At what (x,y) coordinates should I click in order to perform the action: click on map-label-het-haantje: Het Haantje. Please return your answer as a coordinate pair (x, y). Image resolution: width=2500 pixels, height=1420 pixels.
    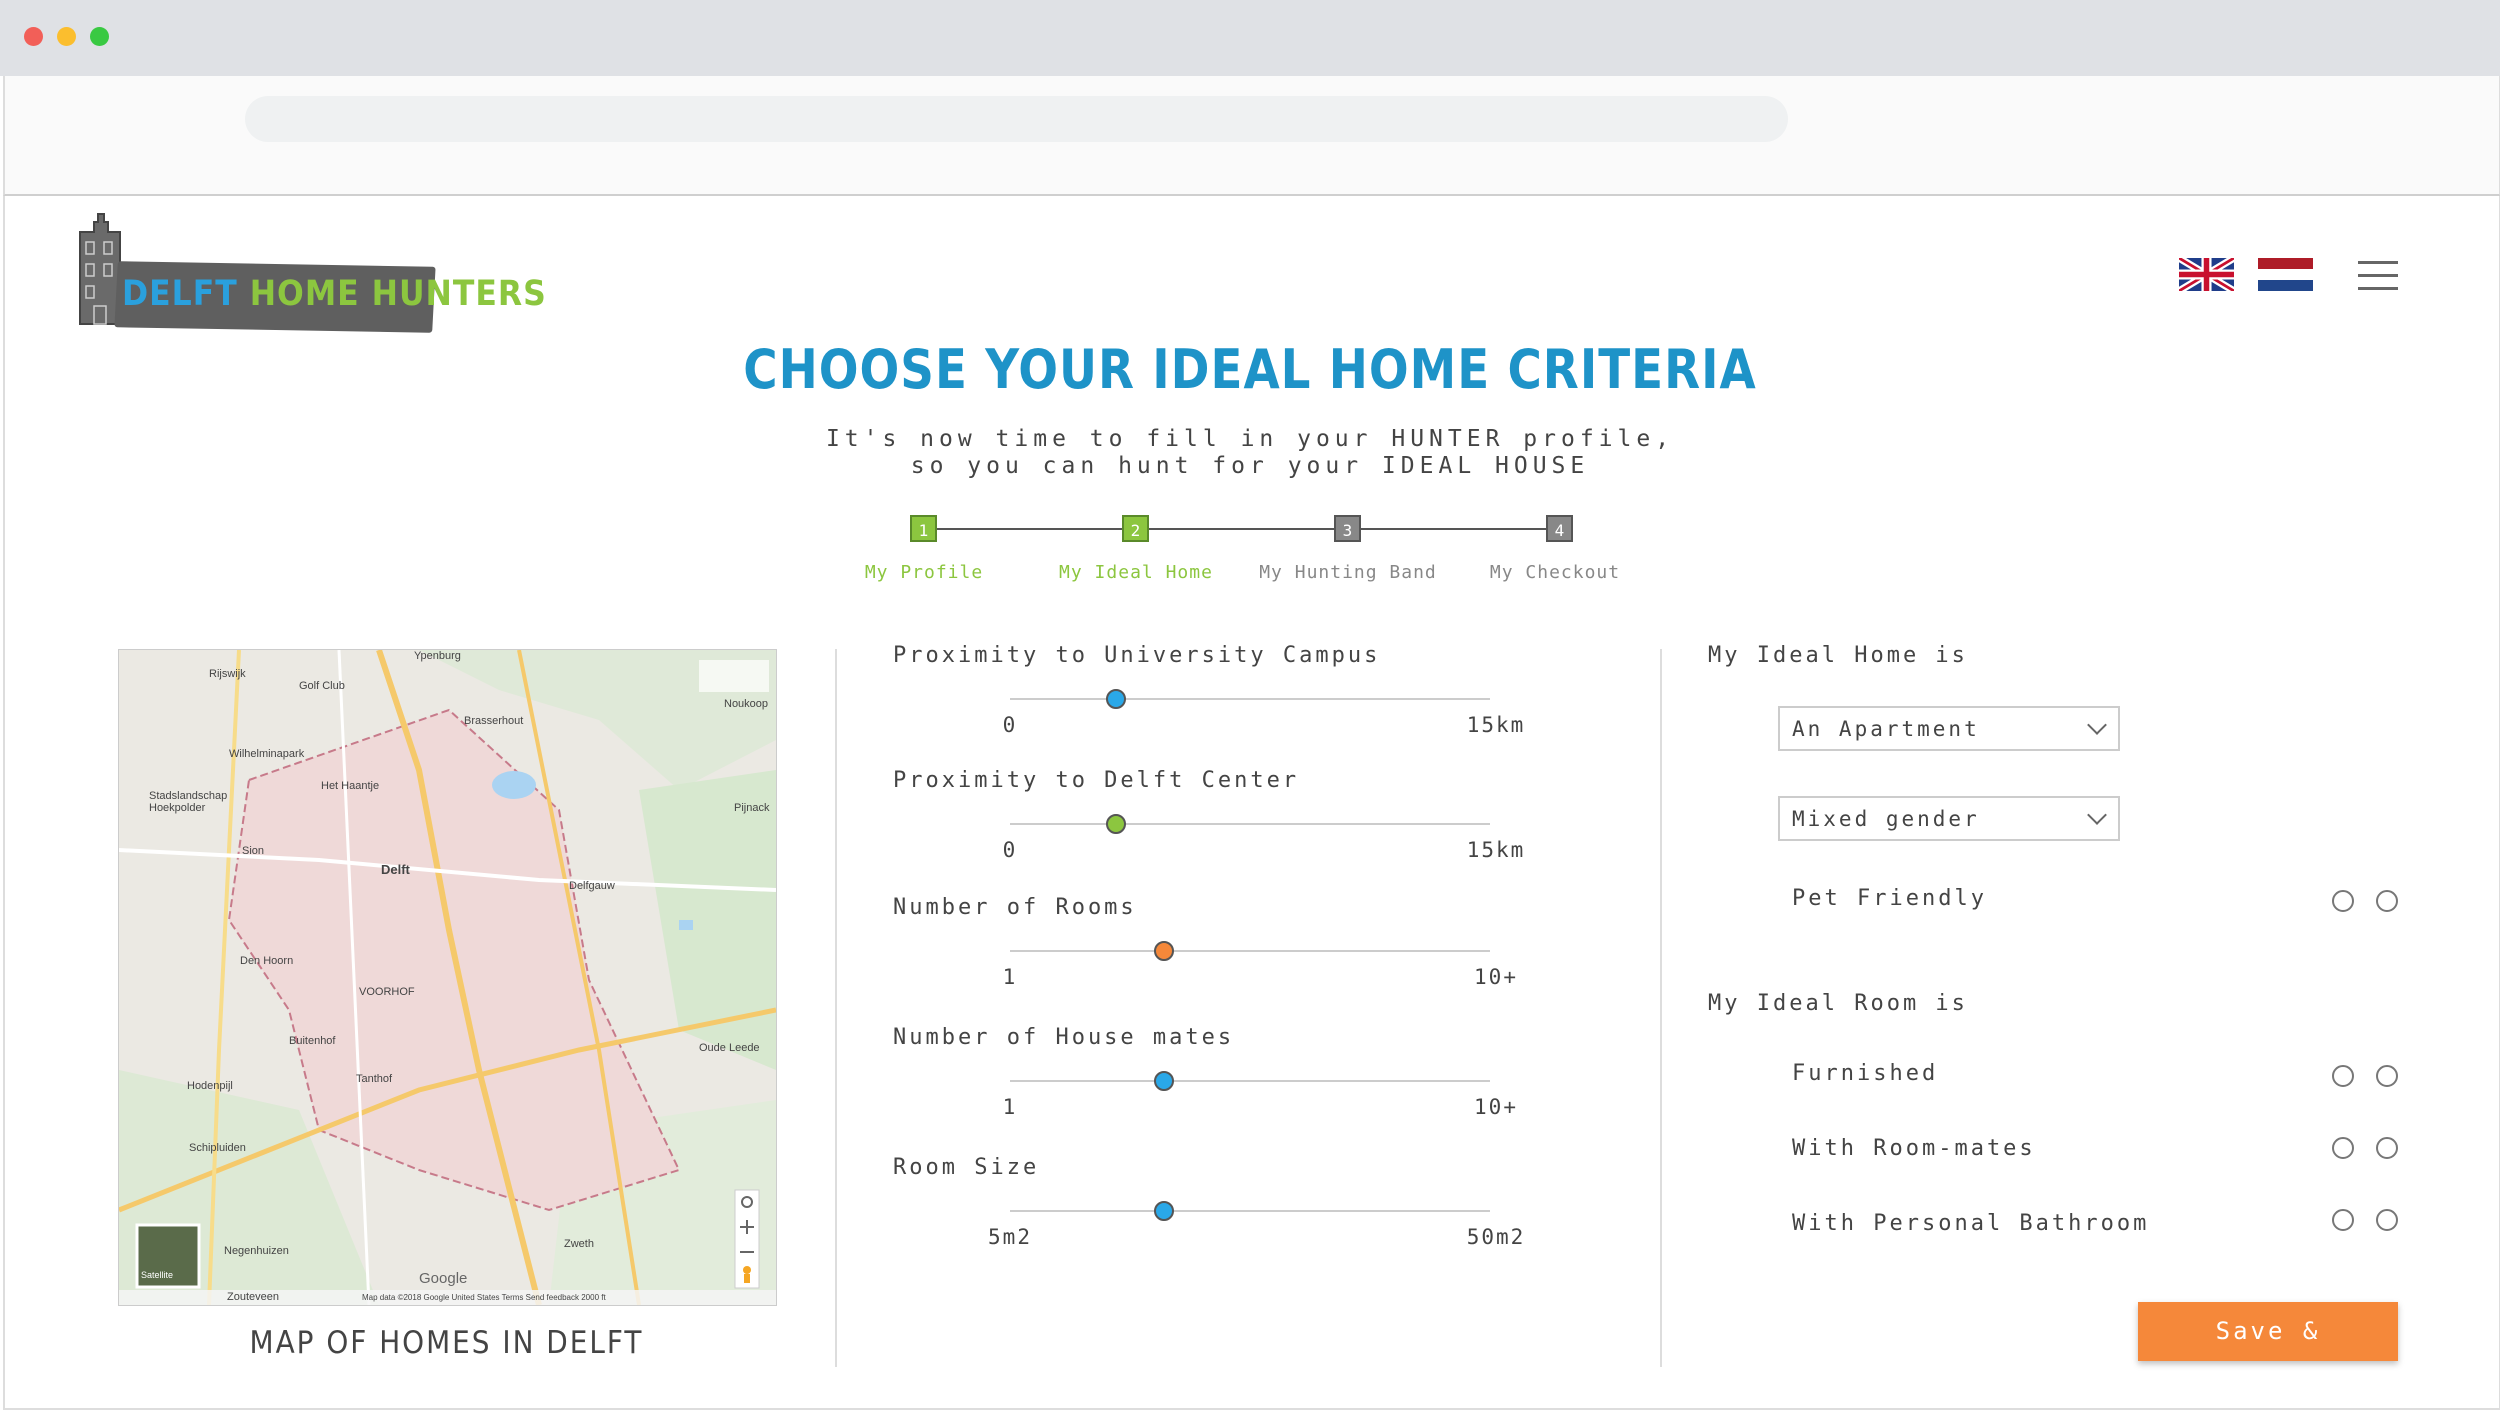
    Looking at the image, I should click on (350, 786).